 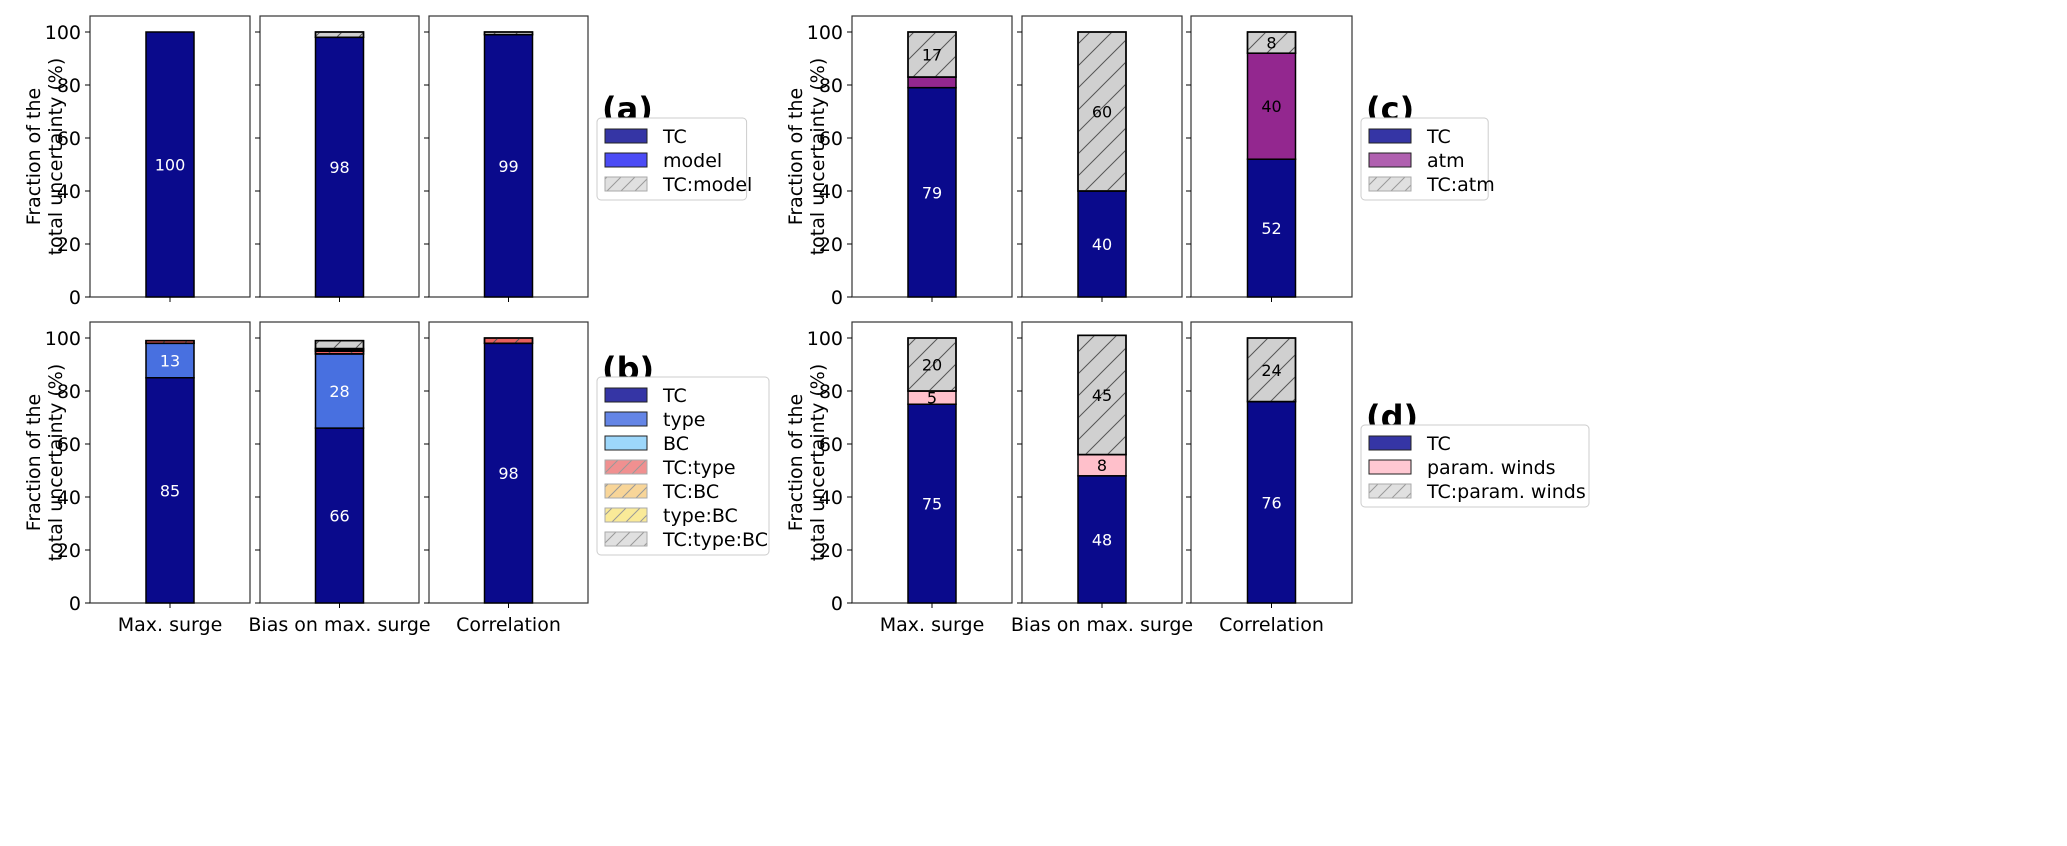 I want to click on bar-value-label: 66, so click(x=339, y=516).